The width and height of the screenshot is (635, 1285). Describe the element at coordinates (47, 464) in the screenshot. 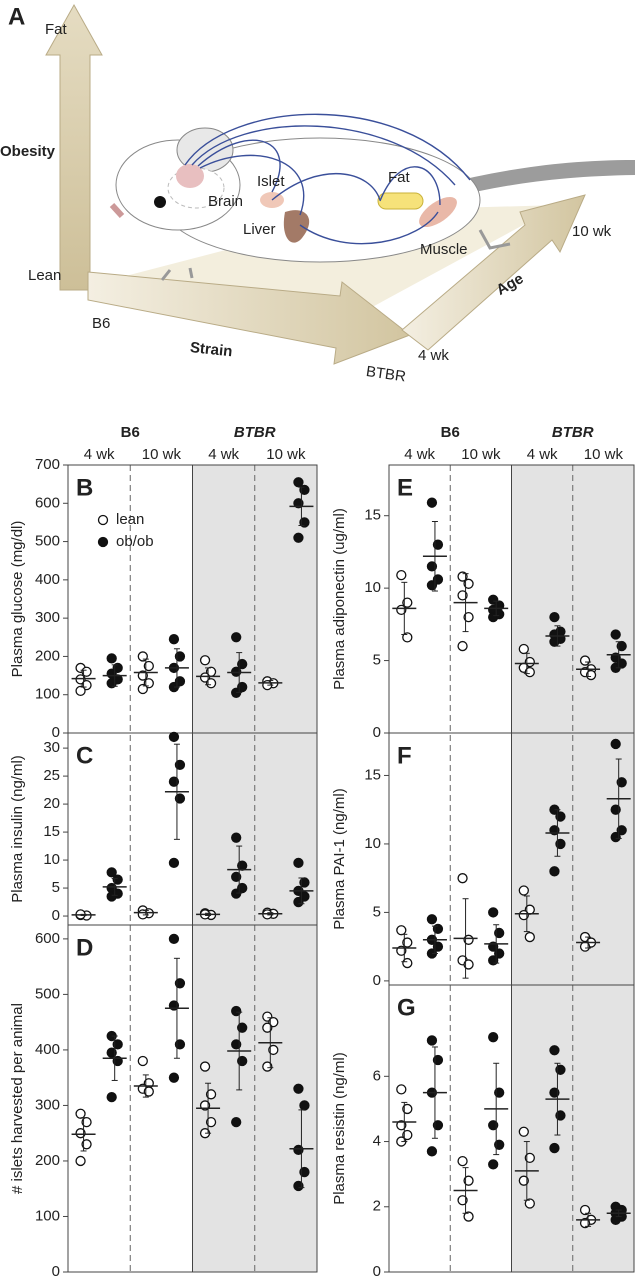

I see `y-tick-label: 700` at that location.